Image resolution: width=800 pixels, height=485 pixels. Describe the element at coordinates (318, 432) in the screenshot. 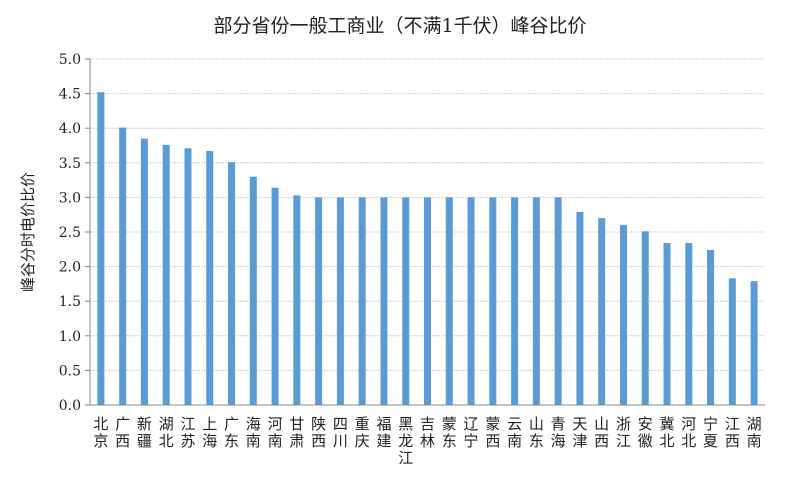

I see `x-tick-label: 陕西` at that location.